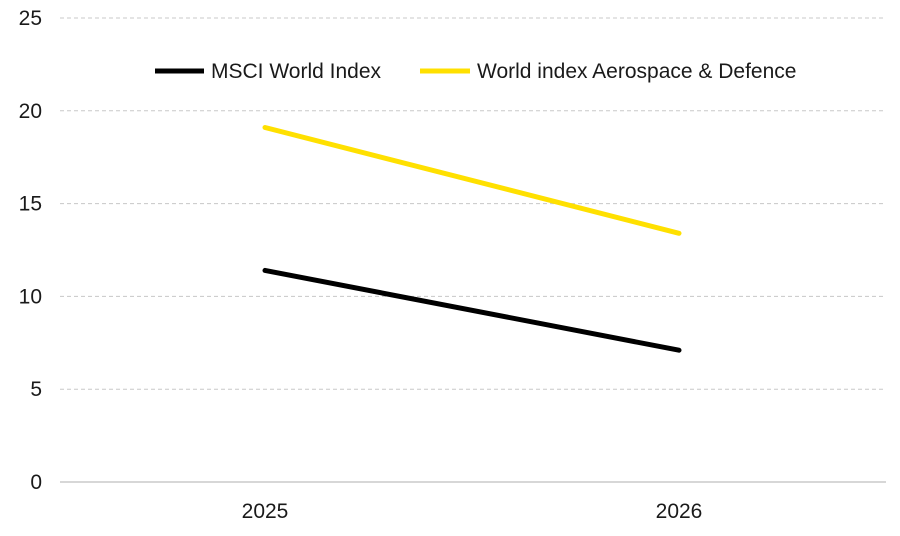 This screenshot has height=536, width=900. Describe the element at coordinates (636, 71) in the screenshot. I see `legend-label-aerospace-defence: World index Aerospace & Defence` at that location.